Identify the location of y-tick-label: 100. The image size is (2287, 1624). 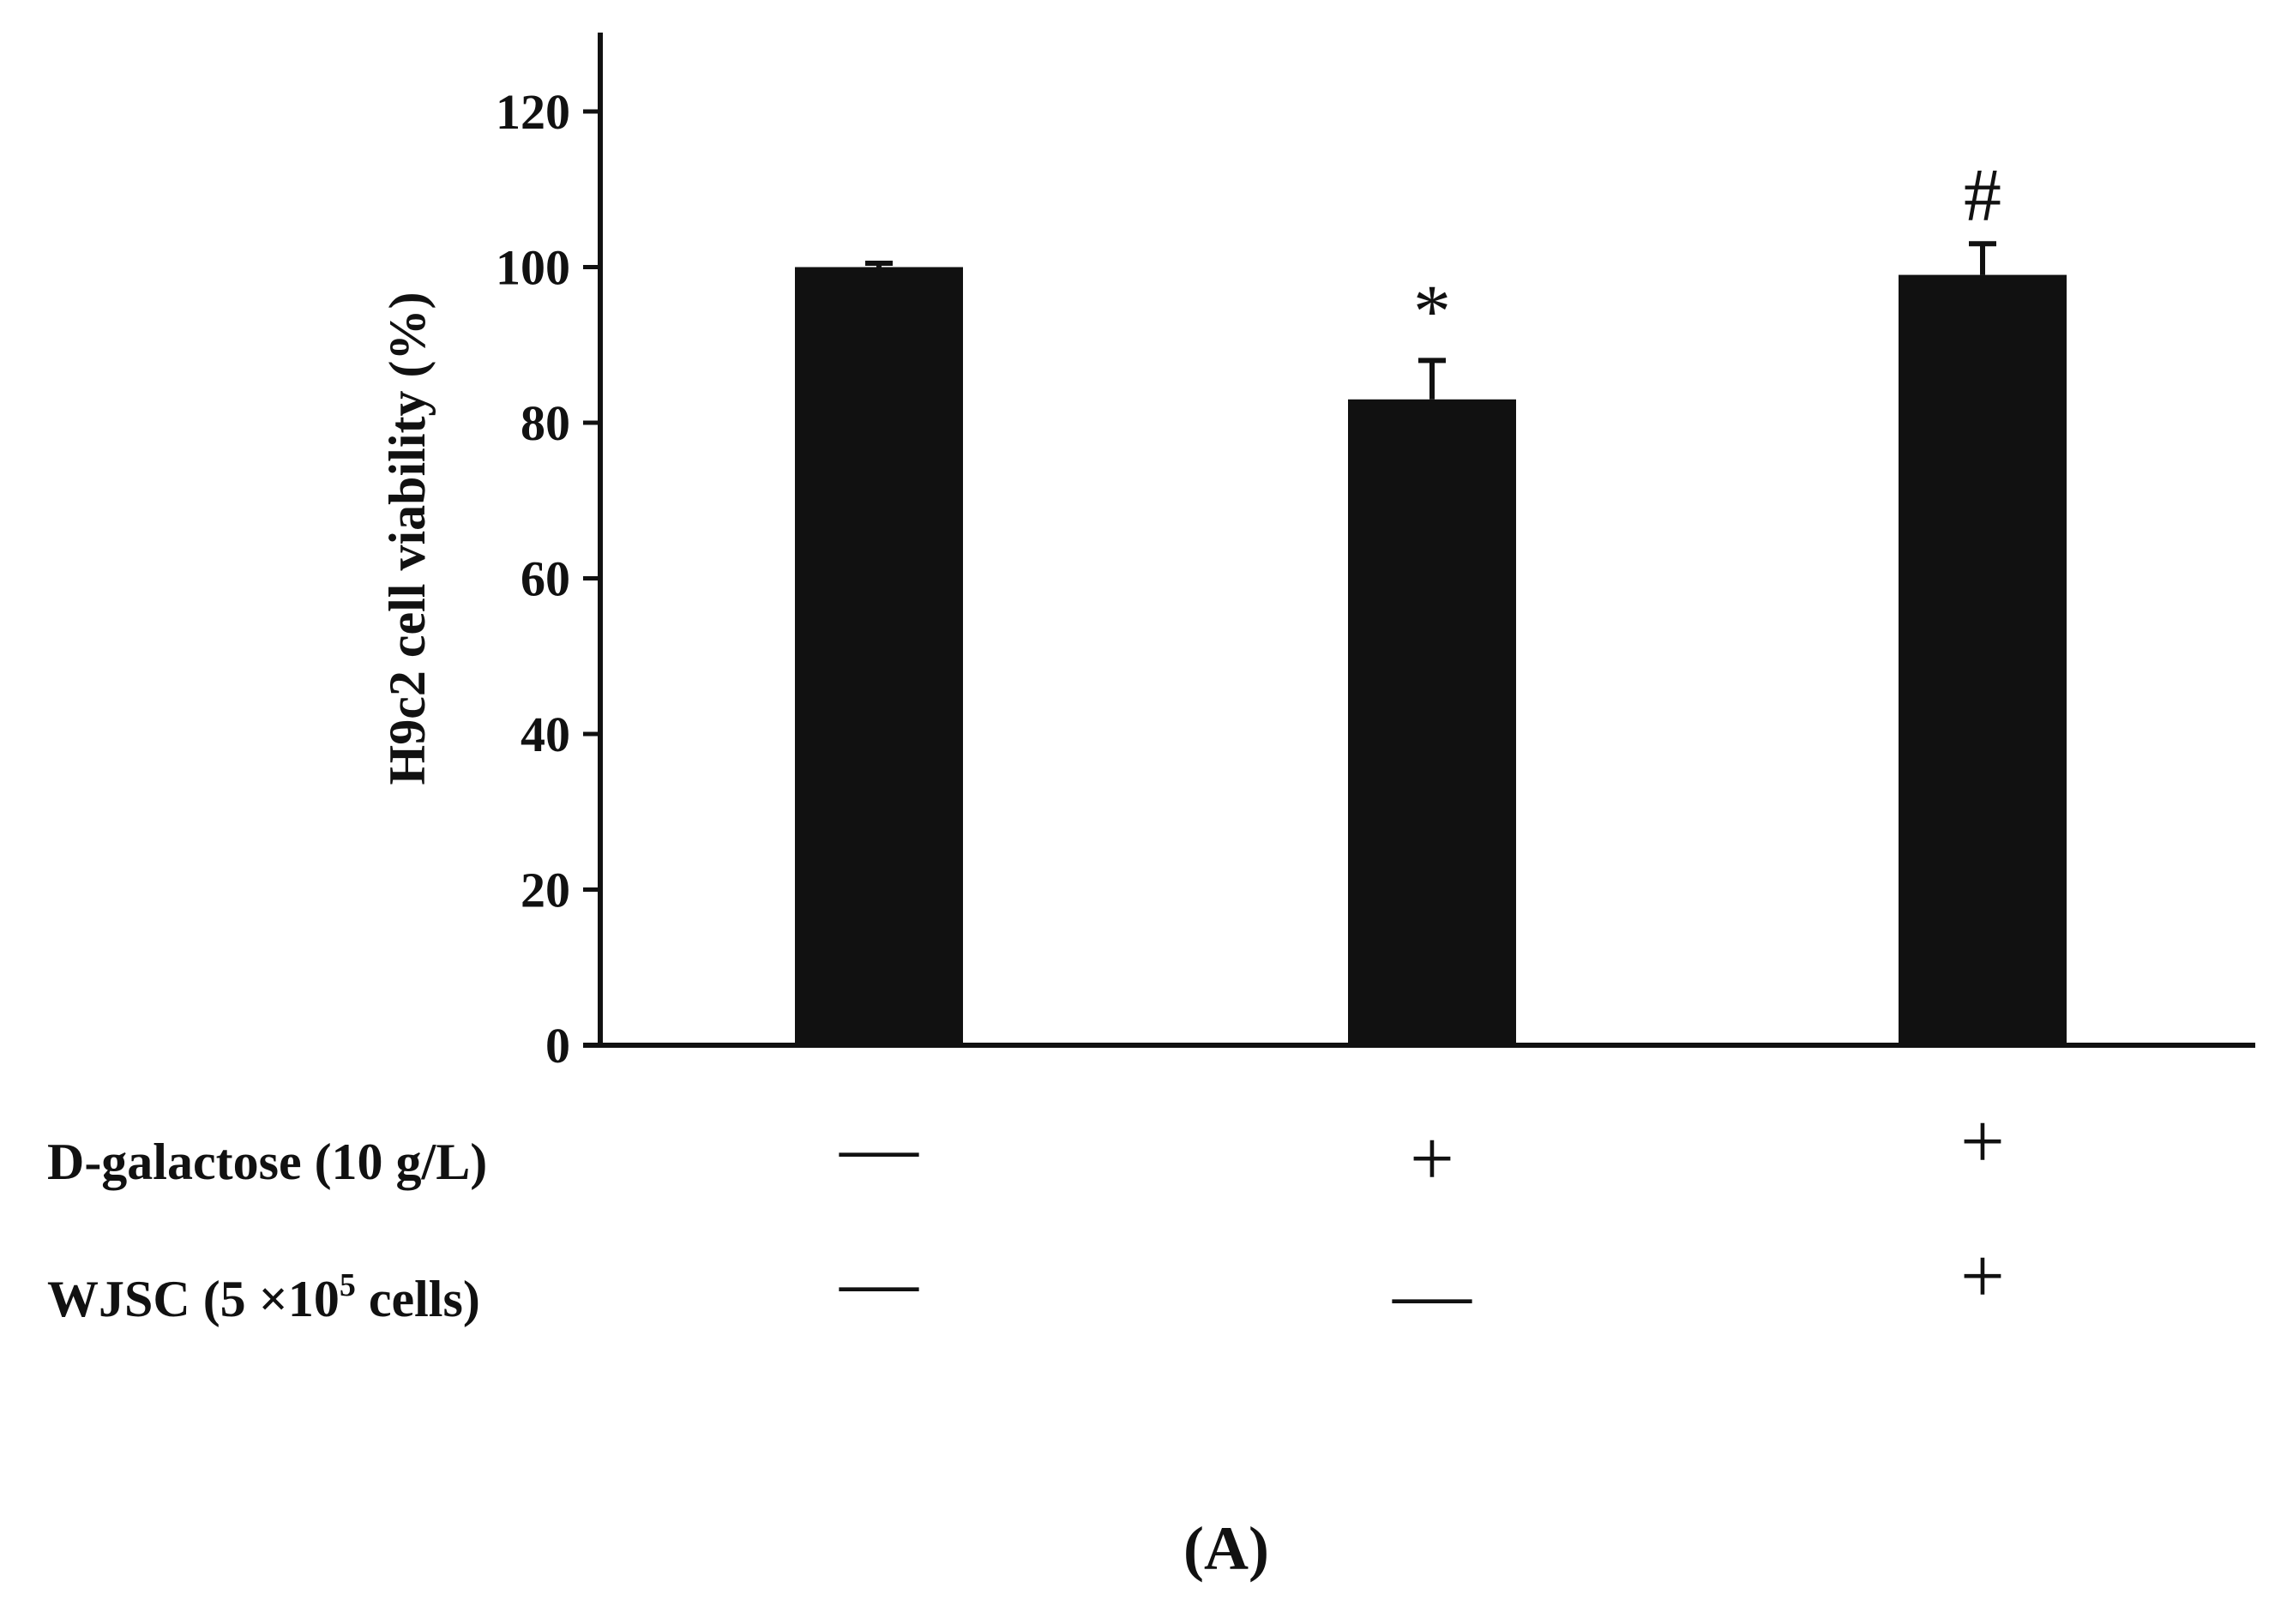
(533, 268).